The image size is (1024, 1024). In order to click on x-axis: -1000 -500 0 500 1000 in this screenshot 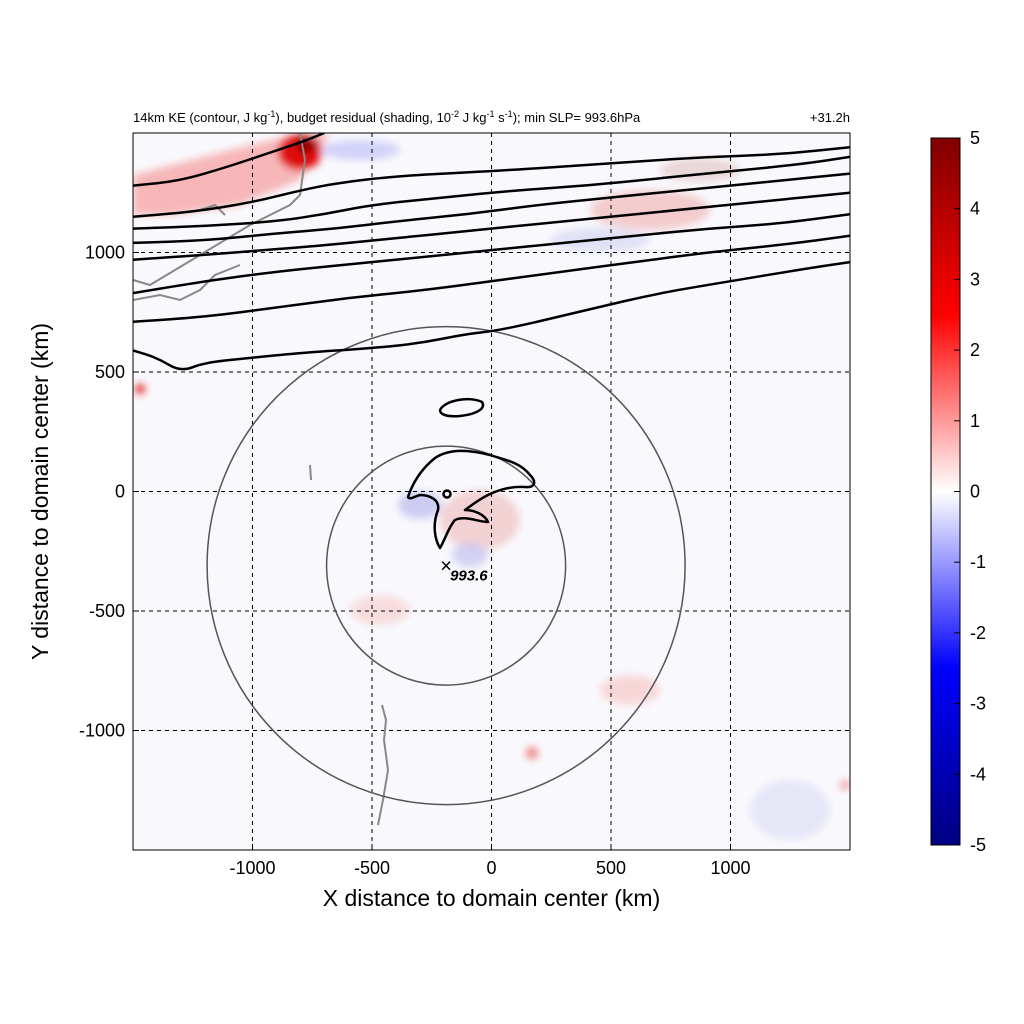, I will do `click(490, 861)`.